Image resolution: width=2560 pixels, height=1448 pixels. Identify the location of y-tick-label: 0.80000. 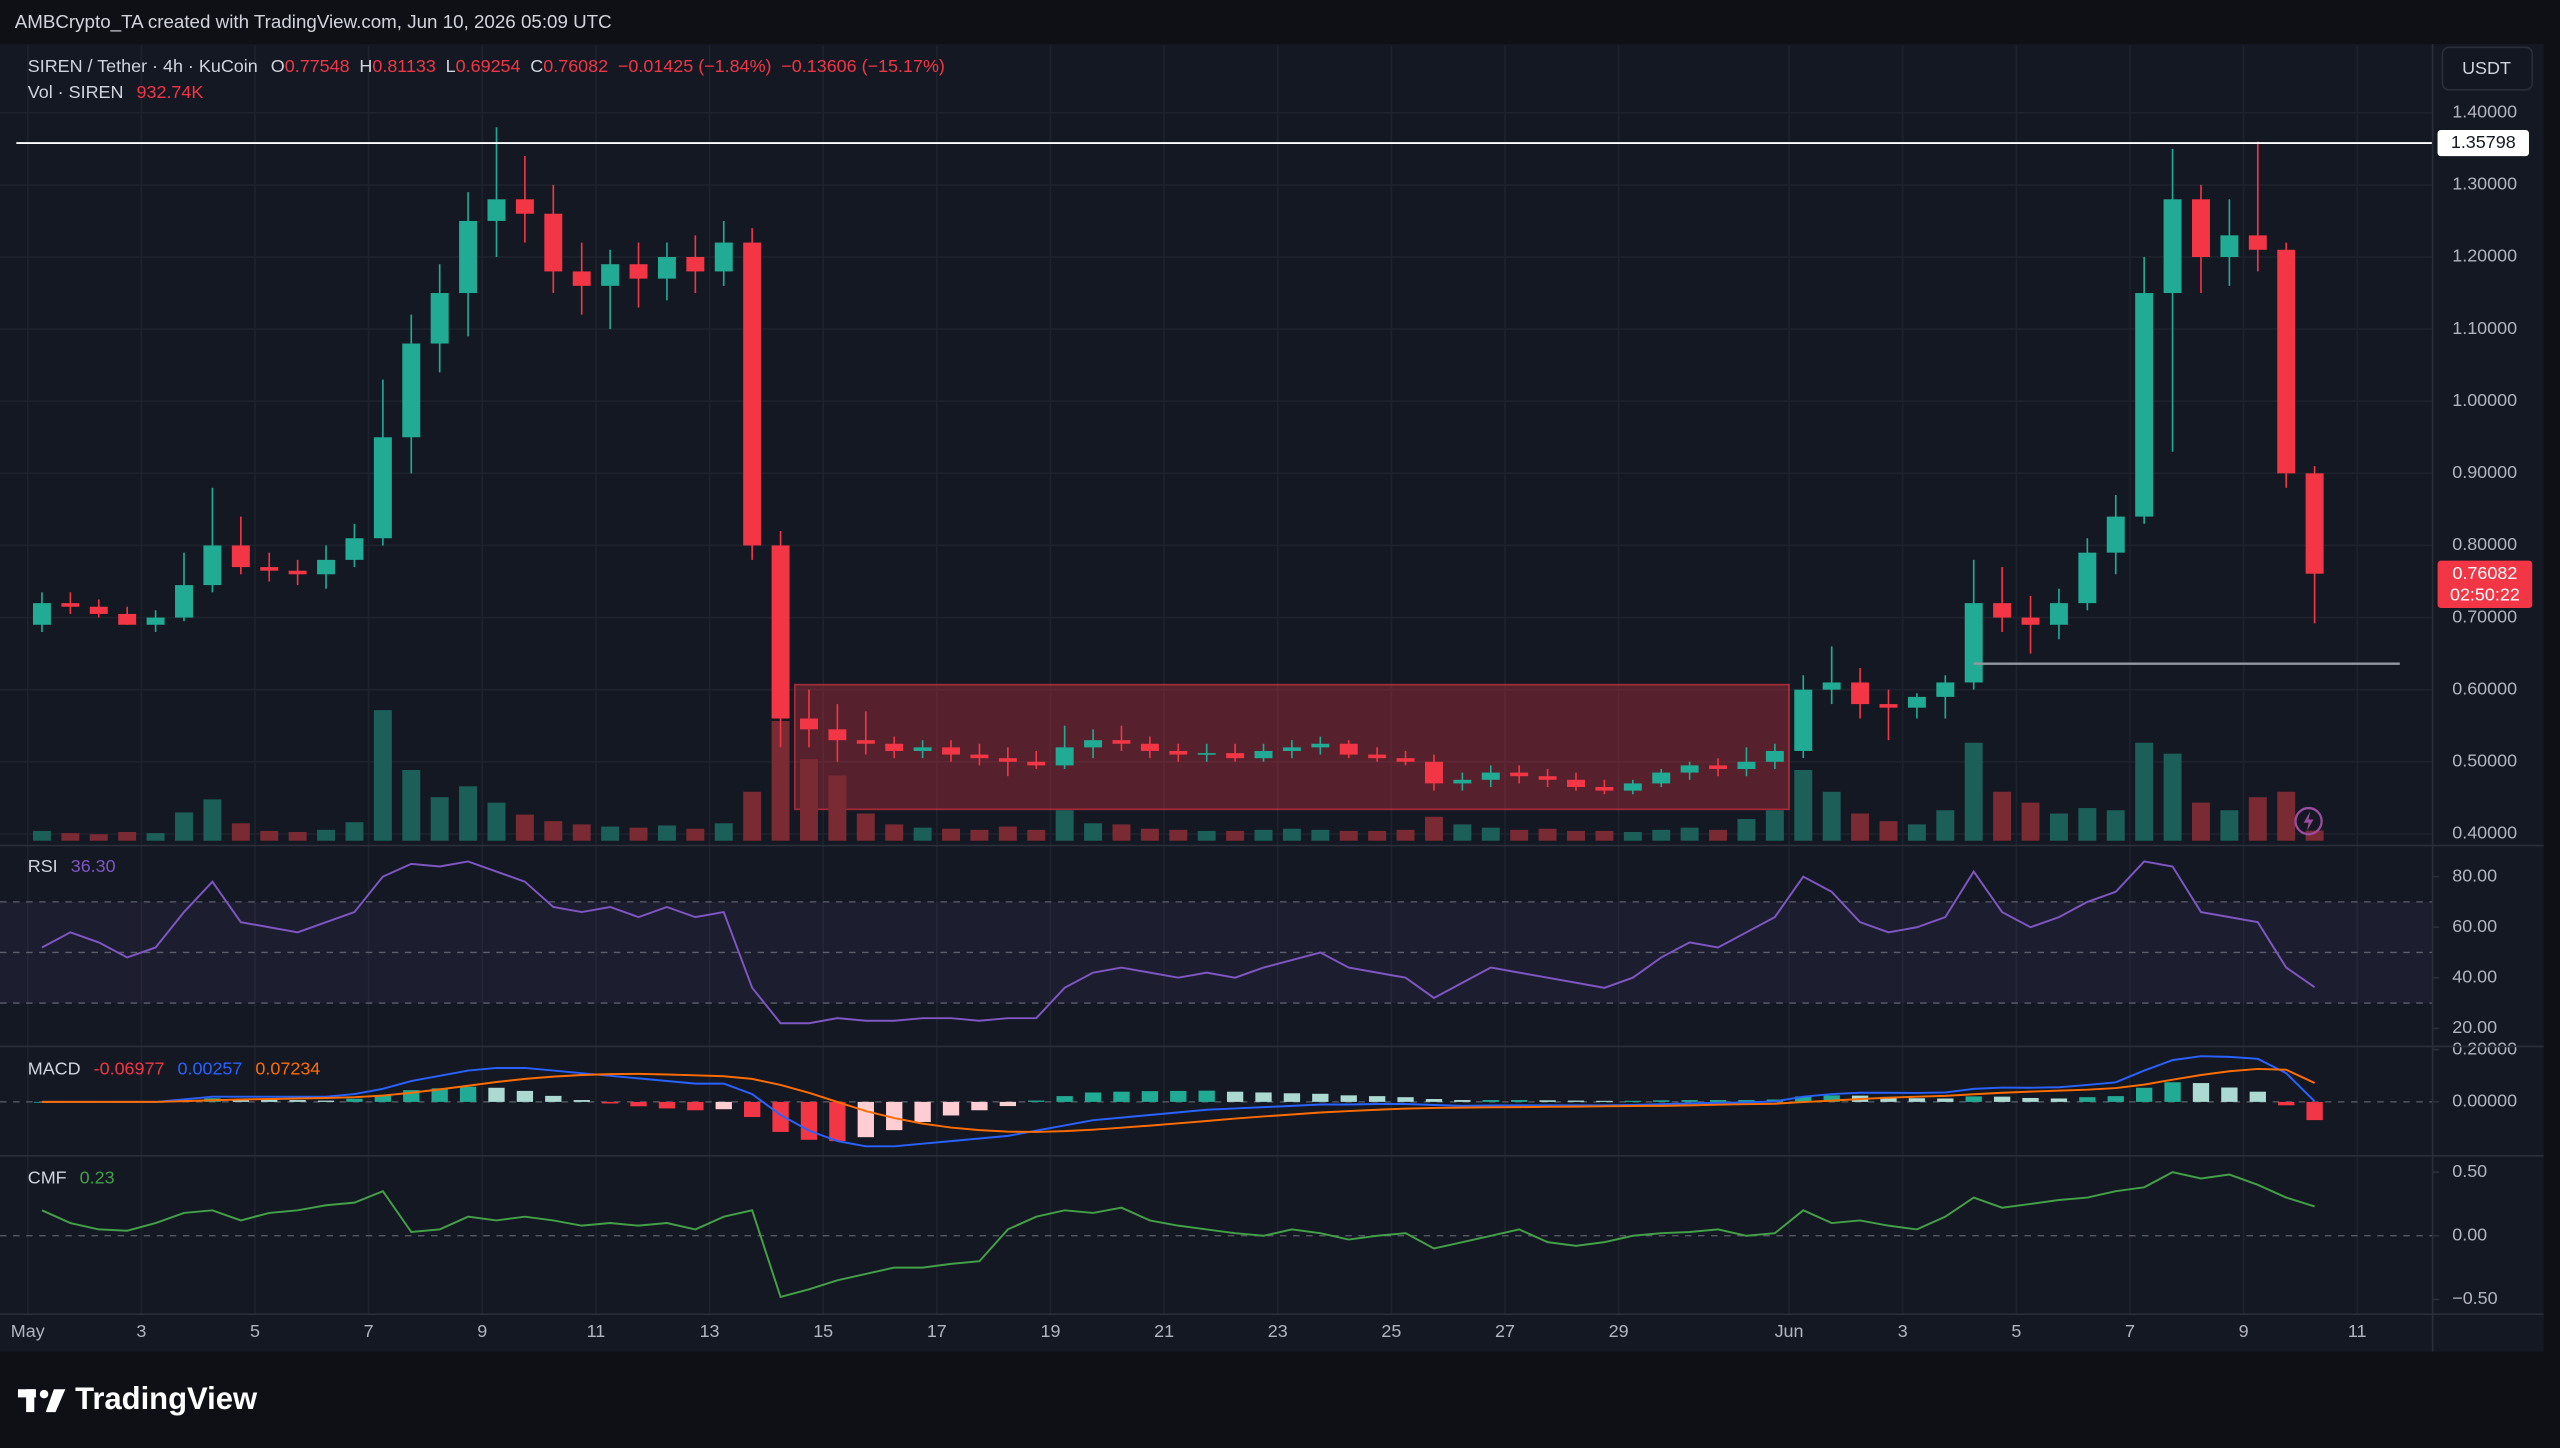
(2484, 544).